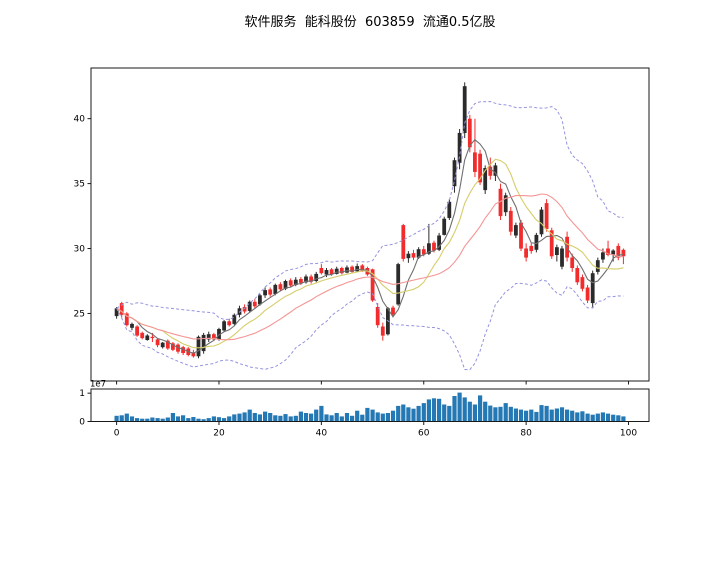 This screenshot has height=576, width=720. Describe the element at coordinates (370, 325) in the screenshot. I see `bollinger-lower-band` at that location.